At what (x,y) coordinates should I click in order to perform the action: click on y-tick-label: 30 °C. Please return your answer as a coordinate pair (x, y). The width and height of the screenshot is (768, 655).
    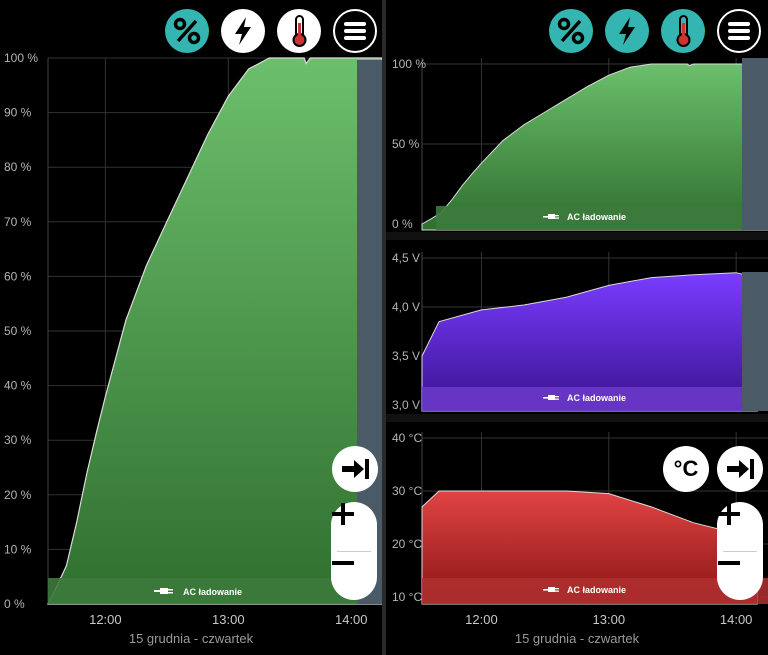
    Looking at the image, I should click on (407, 491).